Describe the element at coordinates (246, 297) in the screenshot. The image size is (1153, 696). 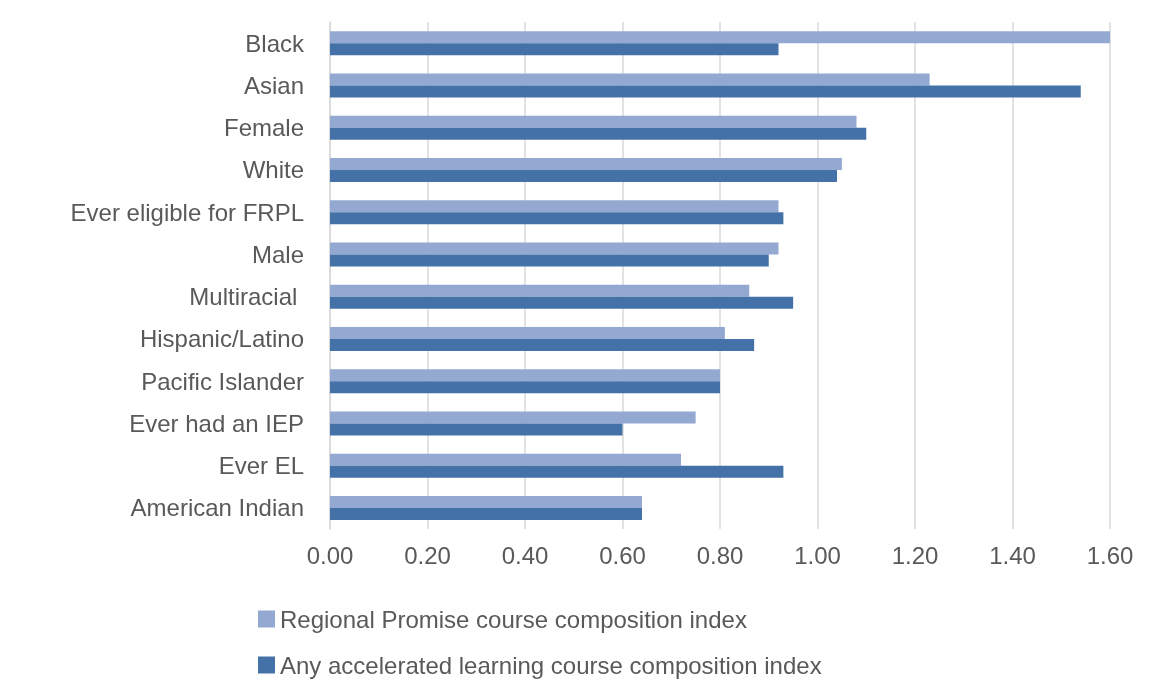
I see `y-tick-label: Multiracial` at that location.